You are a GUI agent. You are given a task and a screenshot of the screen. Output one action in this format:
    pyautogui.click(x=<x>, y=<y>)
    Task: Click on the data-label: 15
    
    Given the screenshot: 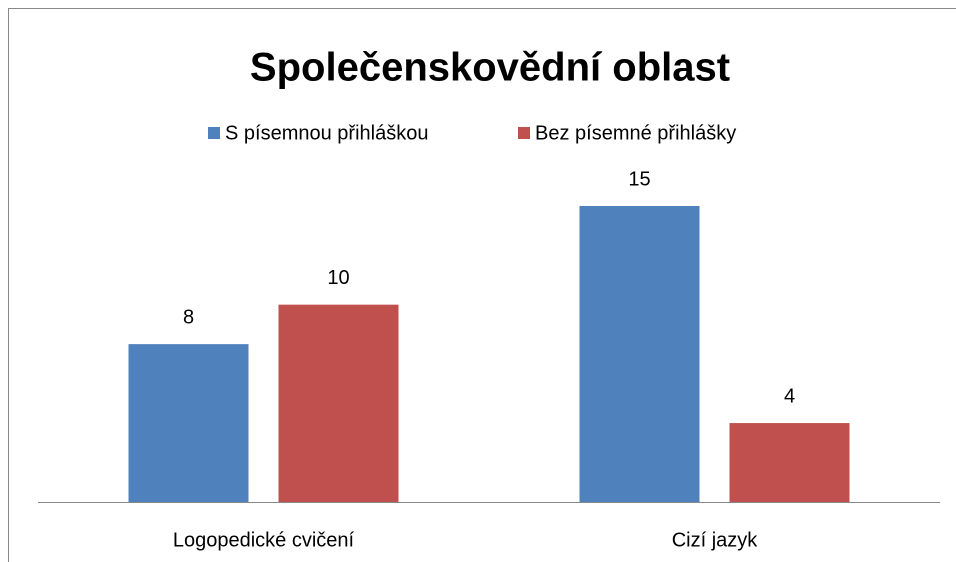 What is the action you would take?
    pyautogui.click(x=639, y=179)
    